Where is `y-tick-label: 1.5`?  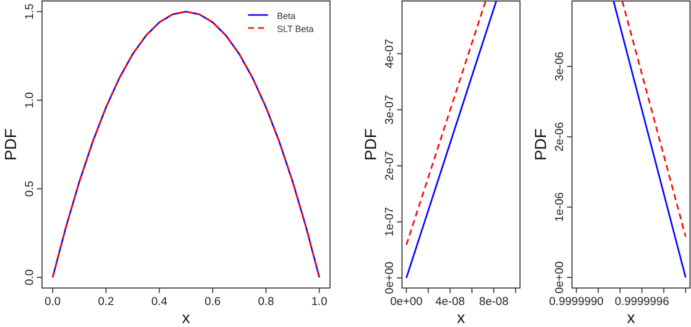
y-tick-label: 1.5 is located at coordinates (30, 12).